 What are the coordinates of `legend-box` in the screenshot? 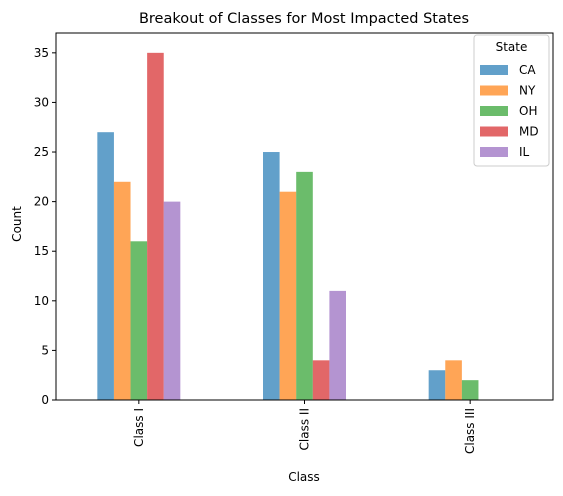 It's located at (511, 100).